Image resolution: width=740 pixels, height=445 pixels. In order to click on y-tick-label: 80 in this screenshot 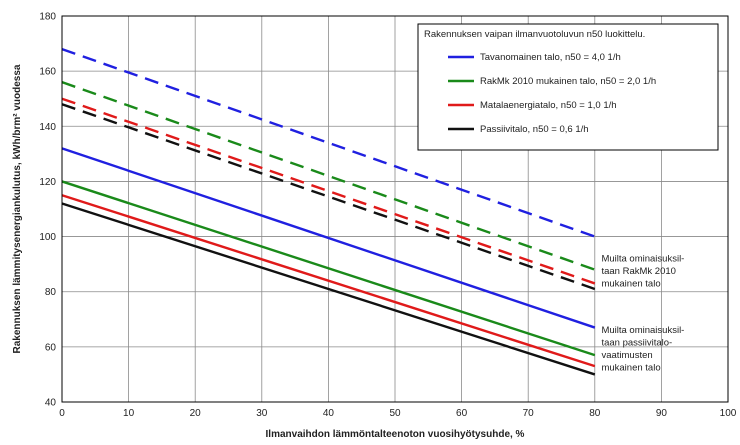, I will do `click(51, 292)`.